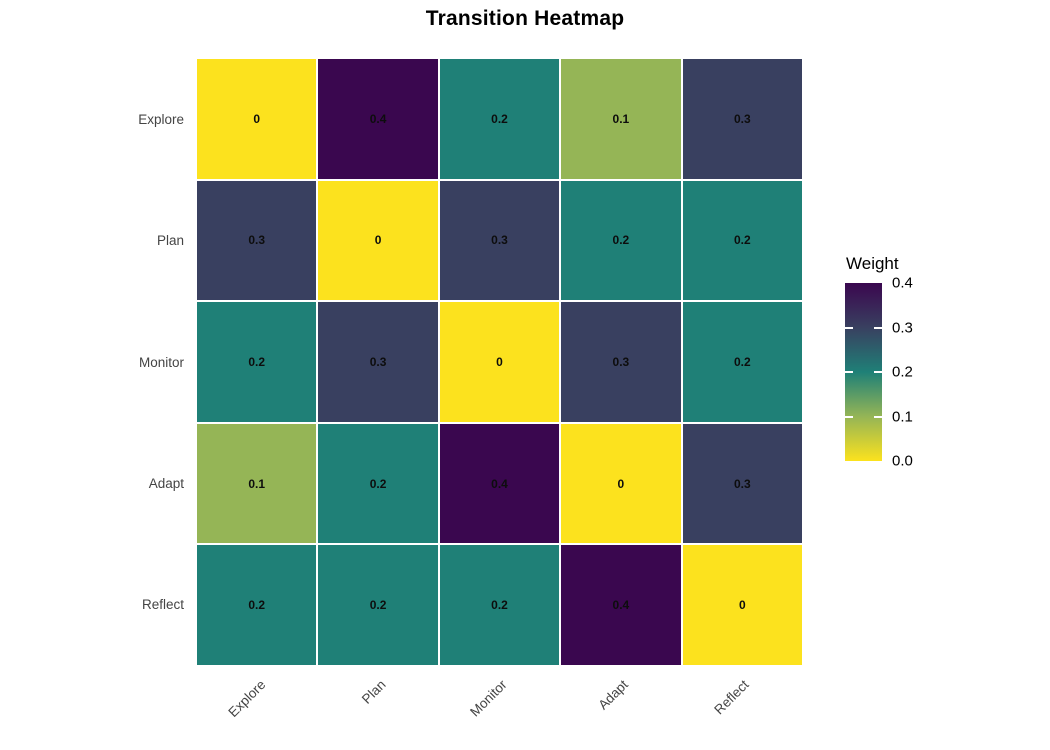 The height and width of the screenshot is (750, 1050). Describe the element at coordinates (161, 362) in the screenshot. I see `y-axis-label-monitor: Monitor` at that location.